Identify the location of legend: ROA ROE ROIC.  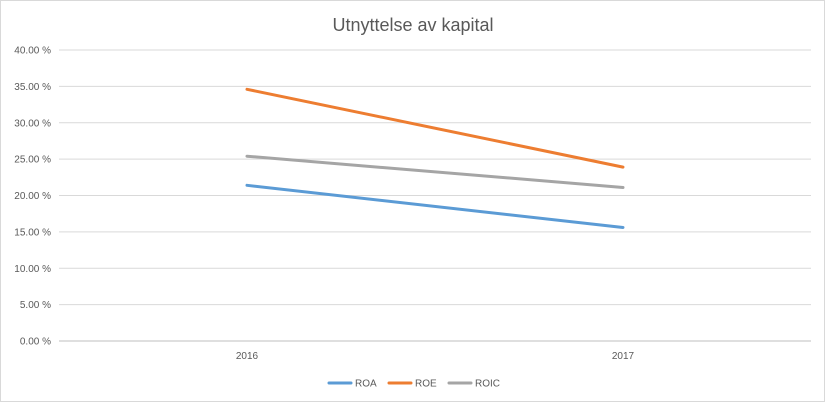
(413, 384).